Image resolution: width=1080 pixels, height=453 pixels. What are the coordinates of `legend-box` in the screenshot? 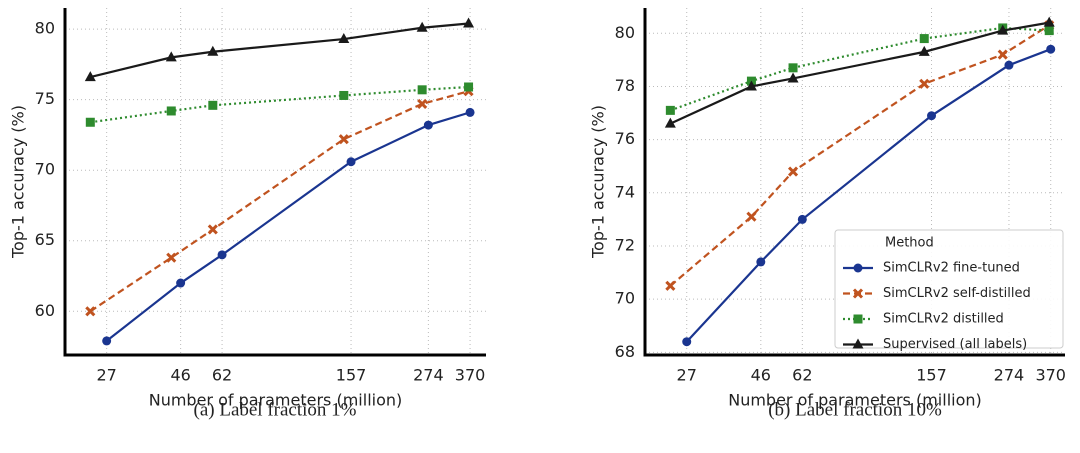 It's located at (949, 289).